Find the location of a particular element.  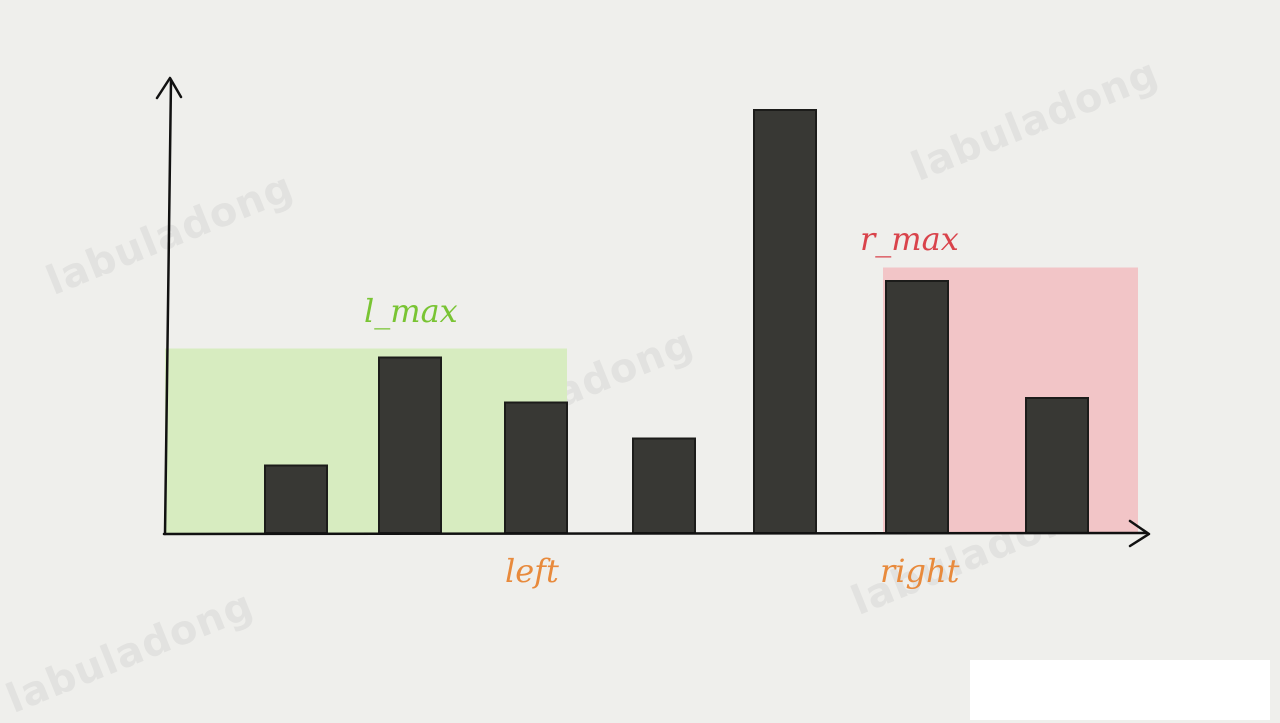

y-axis-line is located at coordinates (168, 307).